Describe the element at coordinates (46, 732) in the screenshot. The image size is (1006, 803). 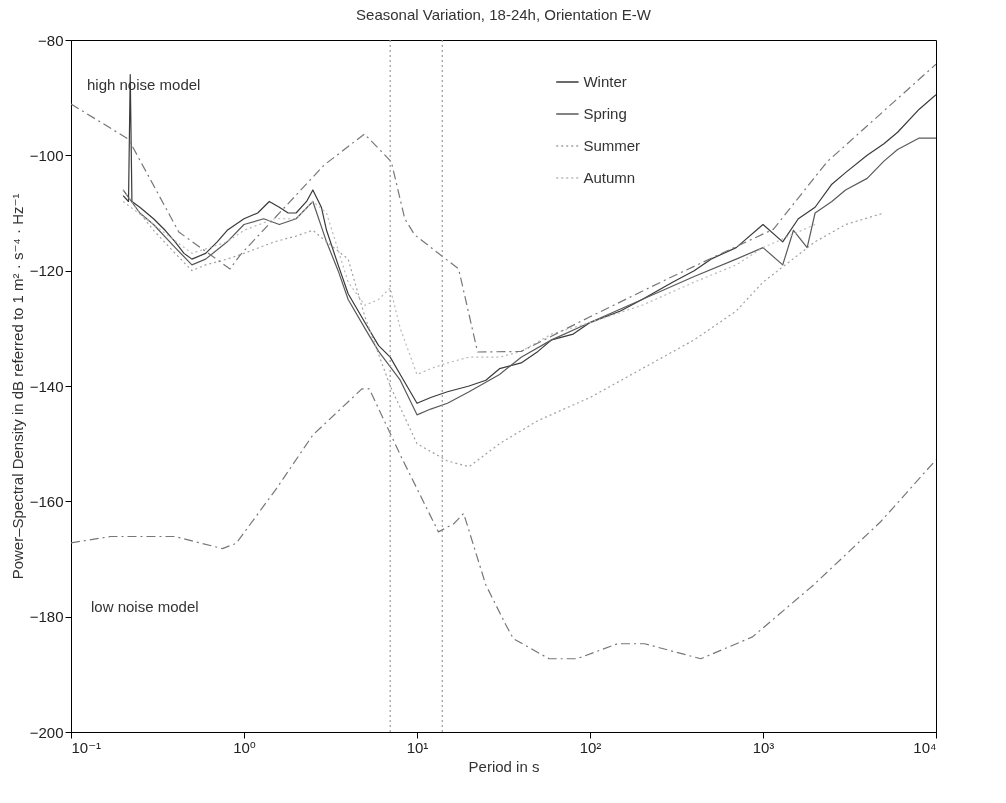
I see `y-tick-label: −200` at that location.